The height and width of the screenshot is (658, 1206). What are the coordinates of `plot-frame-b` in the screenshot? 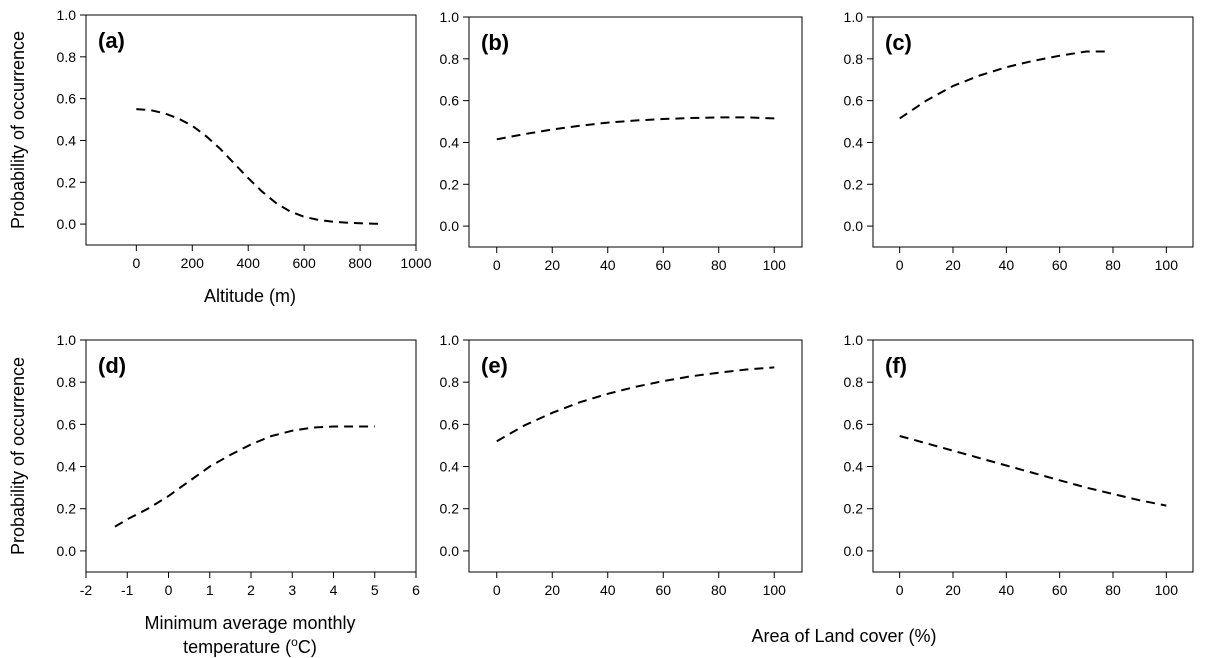 It's located at (635, 132).